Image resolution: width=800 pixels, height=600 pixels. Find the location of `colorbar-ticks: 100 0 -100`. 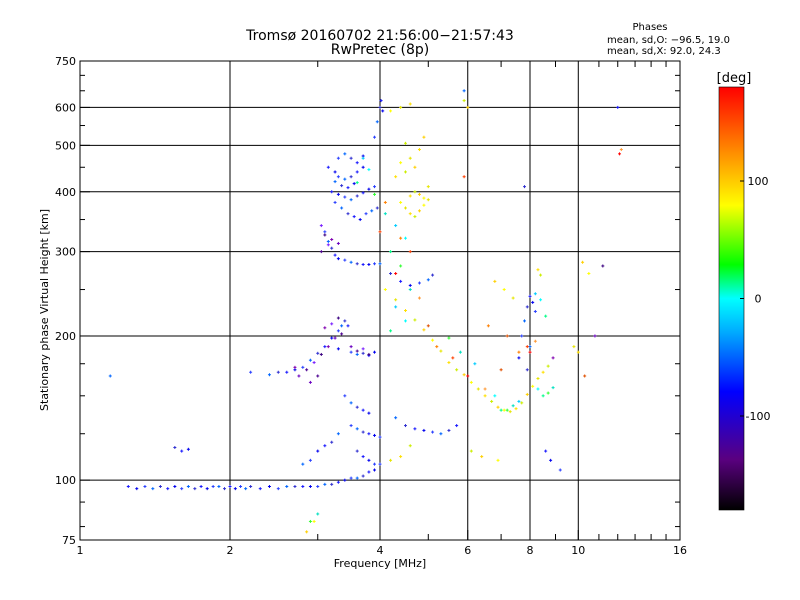

colorbar-ticks: 100 0 -100 is located at coordinates (755, 299).